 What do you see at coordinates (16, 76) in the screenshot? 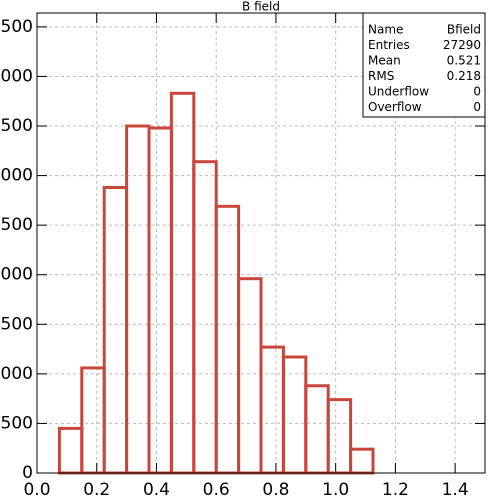
I see `y-tick-label: 4000` at bounding box center [16, 76].